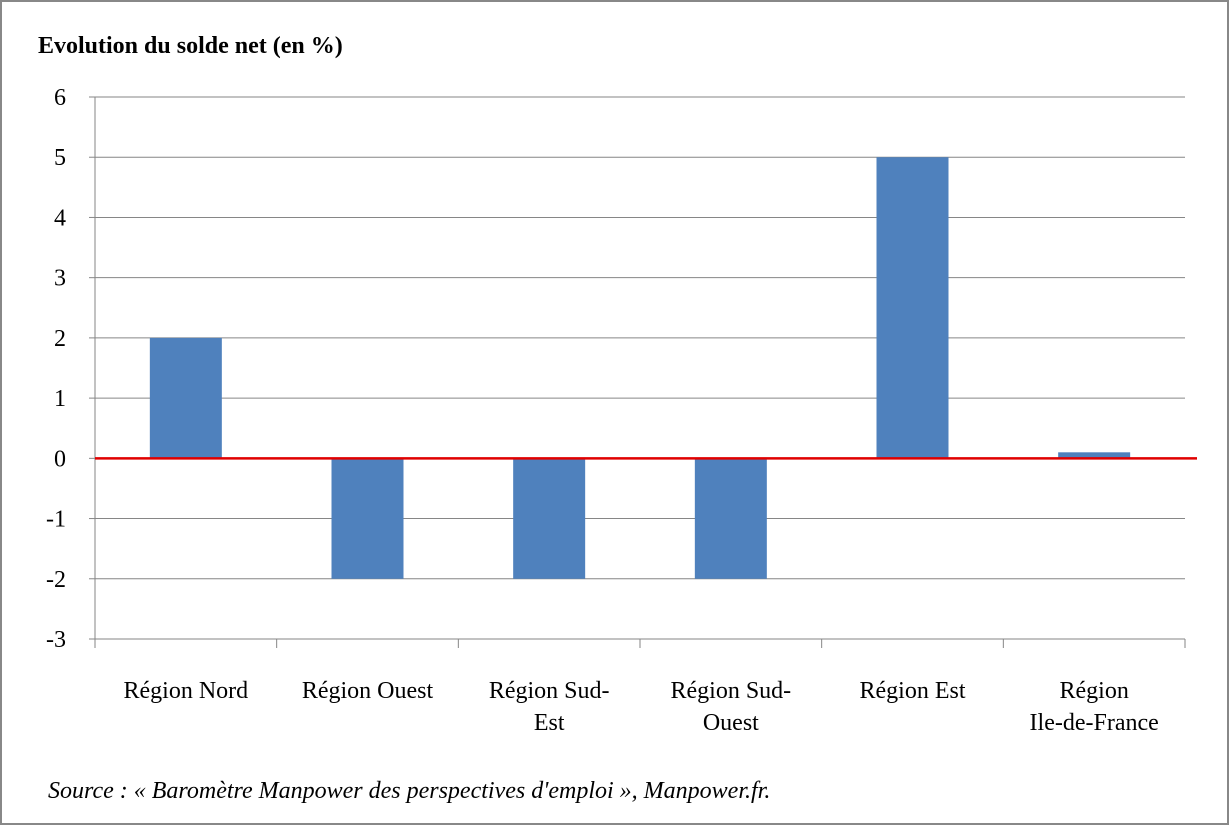 The image size is (1229, 825). I want to click on chart-title: Evolution du solde net (en %), so click(190, 46).